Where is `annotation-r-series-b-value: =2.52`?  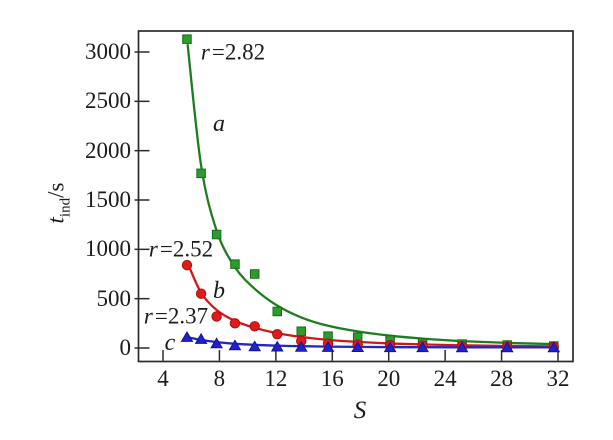
annotation-r-series-b-value: =2.52 is located at coordinates (186, 249).